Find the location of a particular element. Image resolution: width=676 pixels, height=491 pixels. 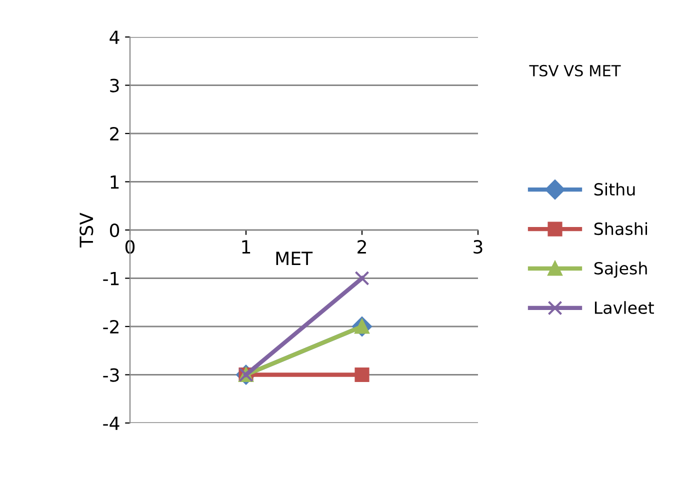

y-tick-label: 0 is located at coordinates (115, 230).